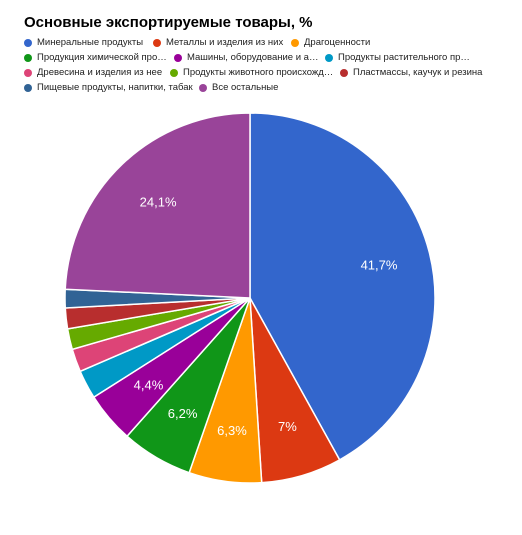 Image resolution: width=522 pixels, height=535 pixels. I want to click on legend-item: Все остальные, so click(238, 87).